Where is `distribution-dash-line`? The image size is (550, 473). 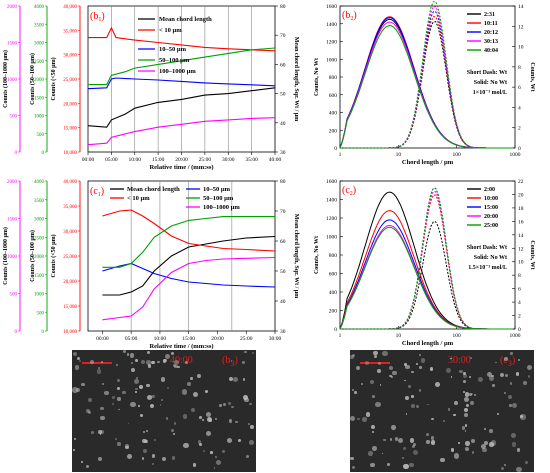
distribution-dash-line is located at coordinates (426, 275).